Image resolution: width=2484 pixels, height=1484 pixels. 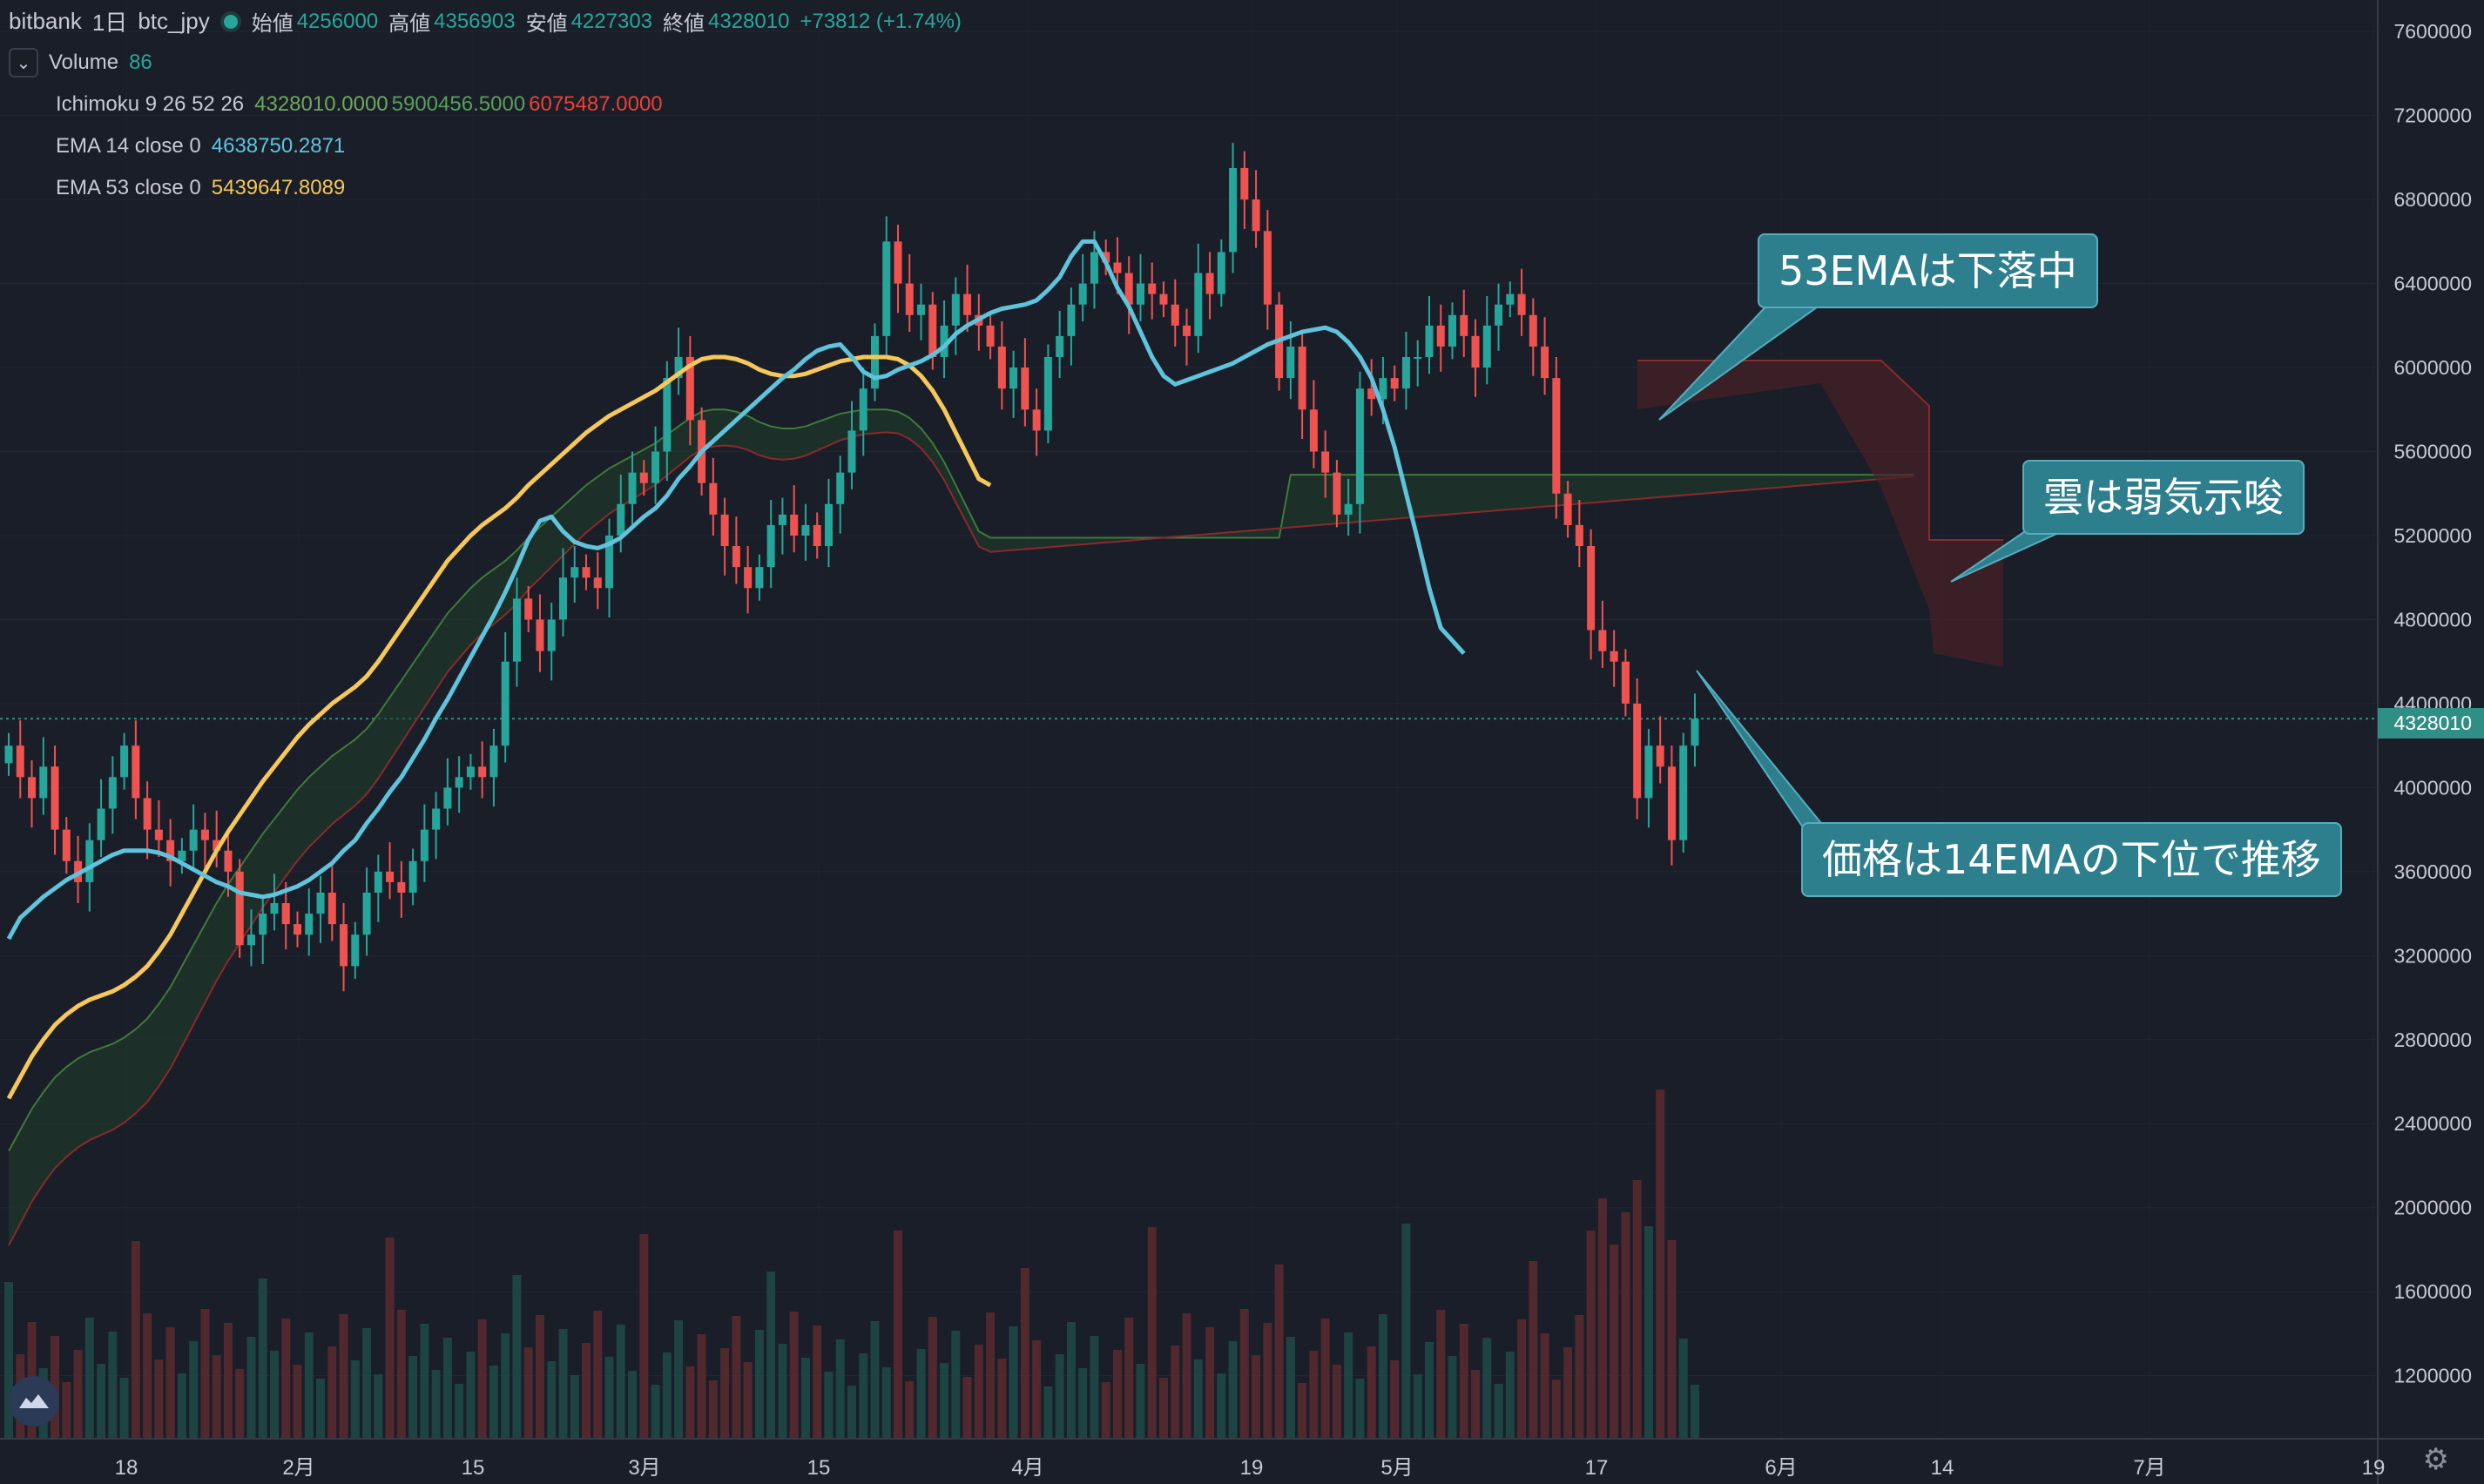 I want to click on ema53-row: EMA 53 close 0 5439647.8089, so click(x=205, y=188).